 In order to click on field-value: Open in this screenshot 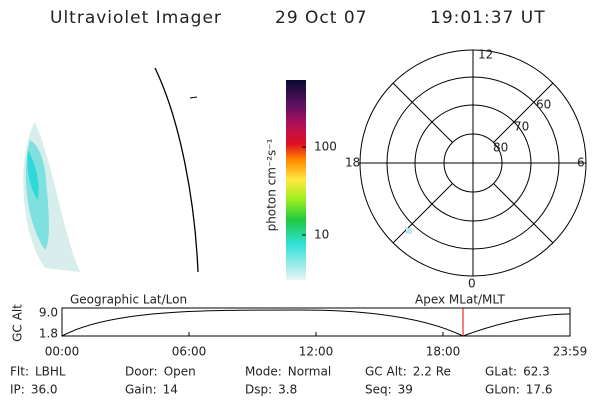, I will do `click(180, 372)`.